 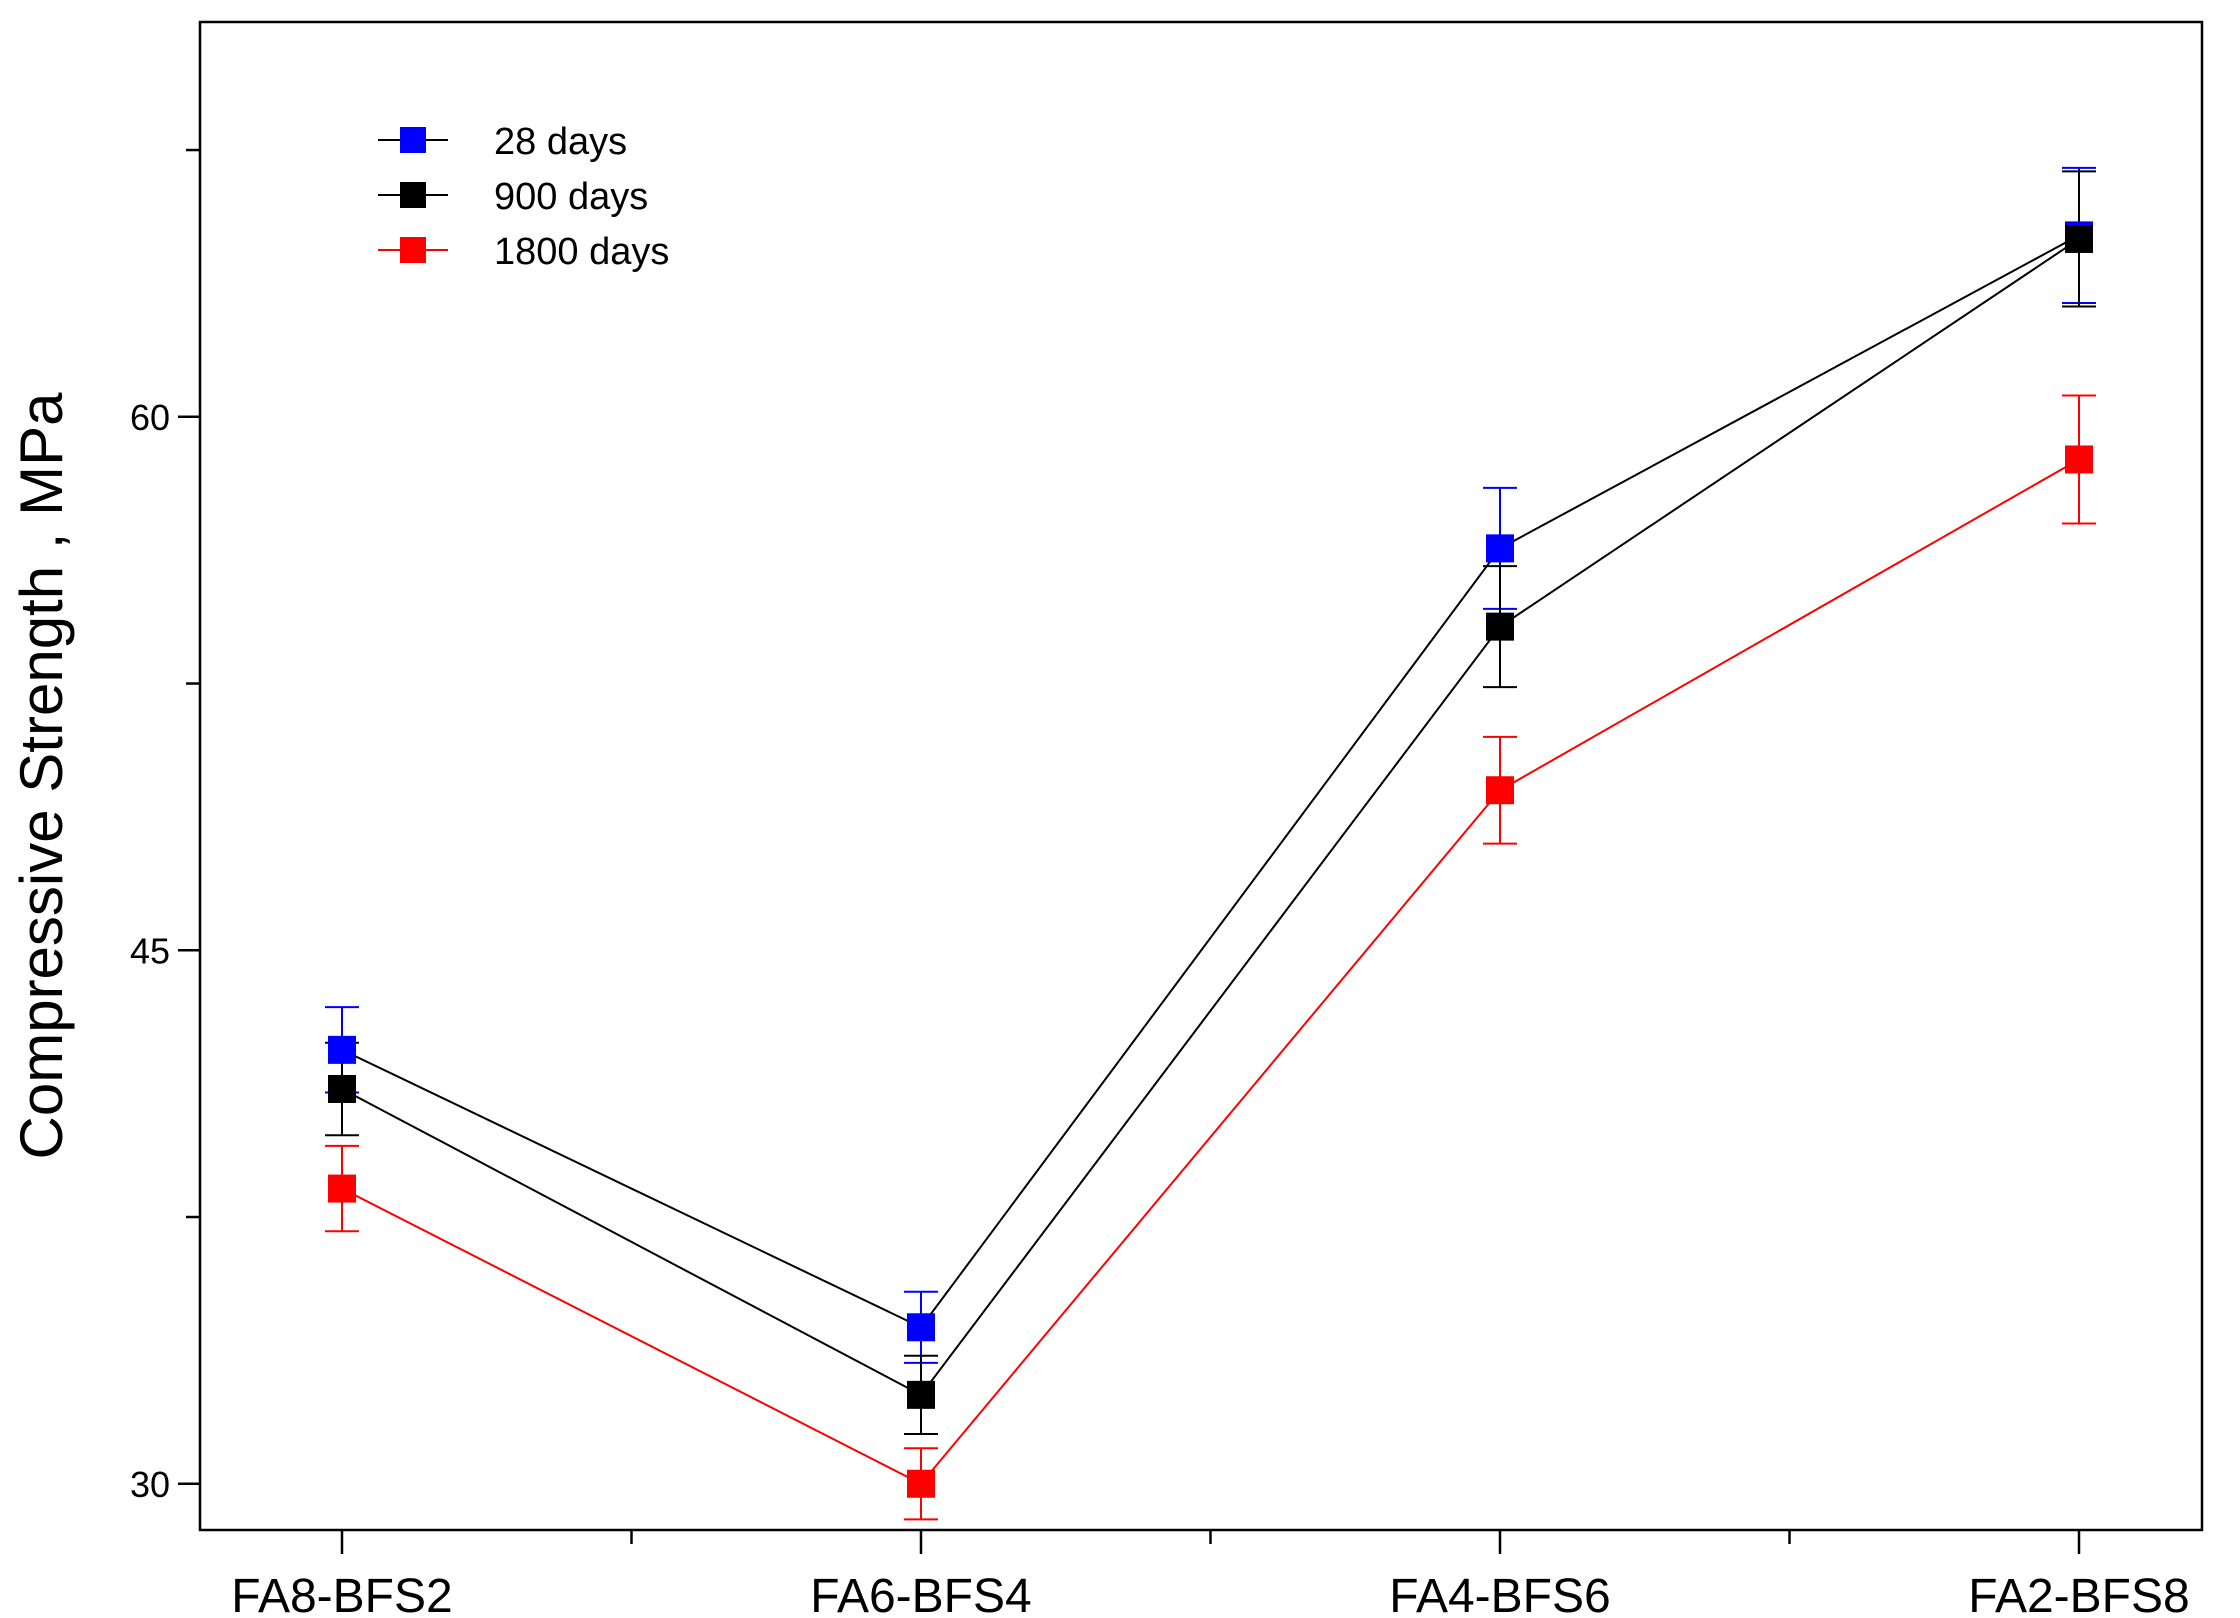 I want to click on legend-item: 1800 days, so click(x=523, y=252).